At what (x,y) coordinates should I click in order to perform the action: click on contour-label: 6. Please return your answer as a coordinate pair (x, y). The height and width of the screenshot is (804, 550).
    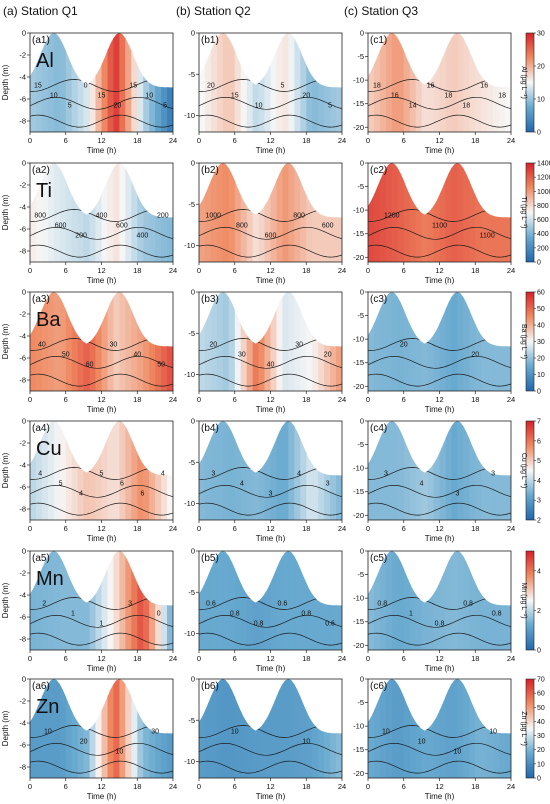
    Looking at the image, I should click on (122, 483).